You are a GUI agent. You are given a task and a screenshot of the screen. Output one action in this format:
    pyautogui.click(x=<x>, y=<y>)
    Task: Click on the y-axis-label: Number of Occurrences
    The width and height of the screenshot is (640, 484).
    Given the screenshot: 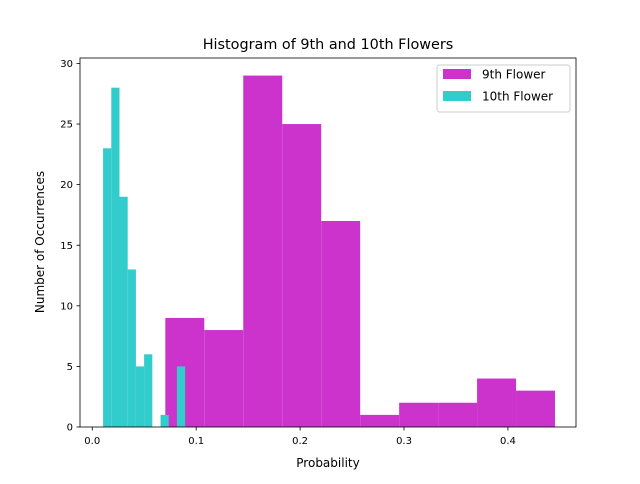 What is the action you would take?
    pyautogui.click(x=40, y=242)
    